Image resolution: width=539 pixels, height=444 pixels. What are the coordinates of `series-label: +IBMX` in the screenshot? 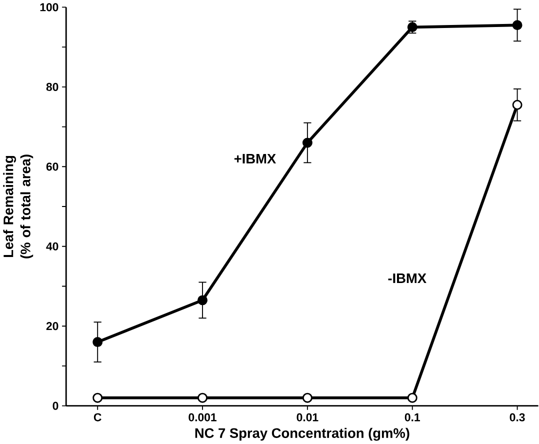 It's located at (255, 159).